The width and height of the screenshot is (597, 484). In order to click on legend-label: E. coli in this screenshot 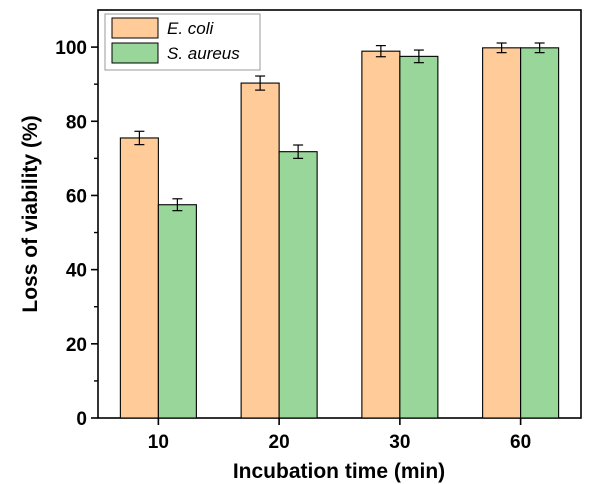, I will do `click(191, 28)`.